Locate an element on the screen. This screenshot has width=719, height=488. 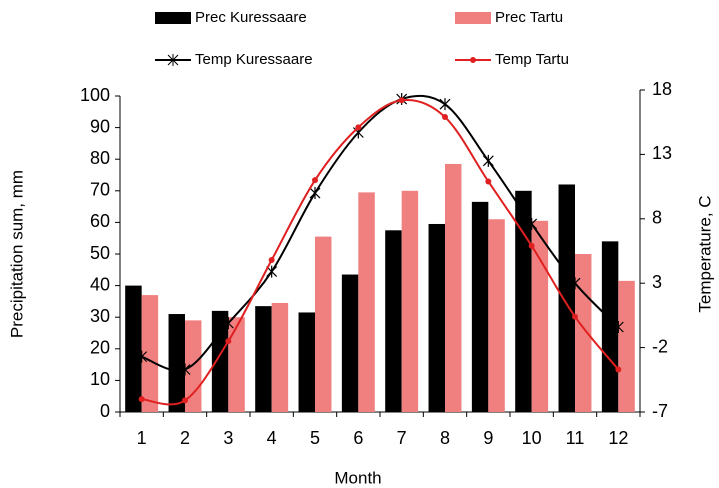
x-tick-label: 4 is located at coordinates (272, 438).